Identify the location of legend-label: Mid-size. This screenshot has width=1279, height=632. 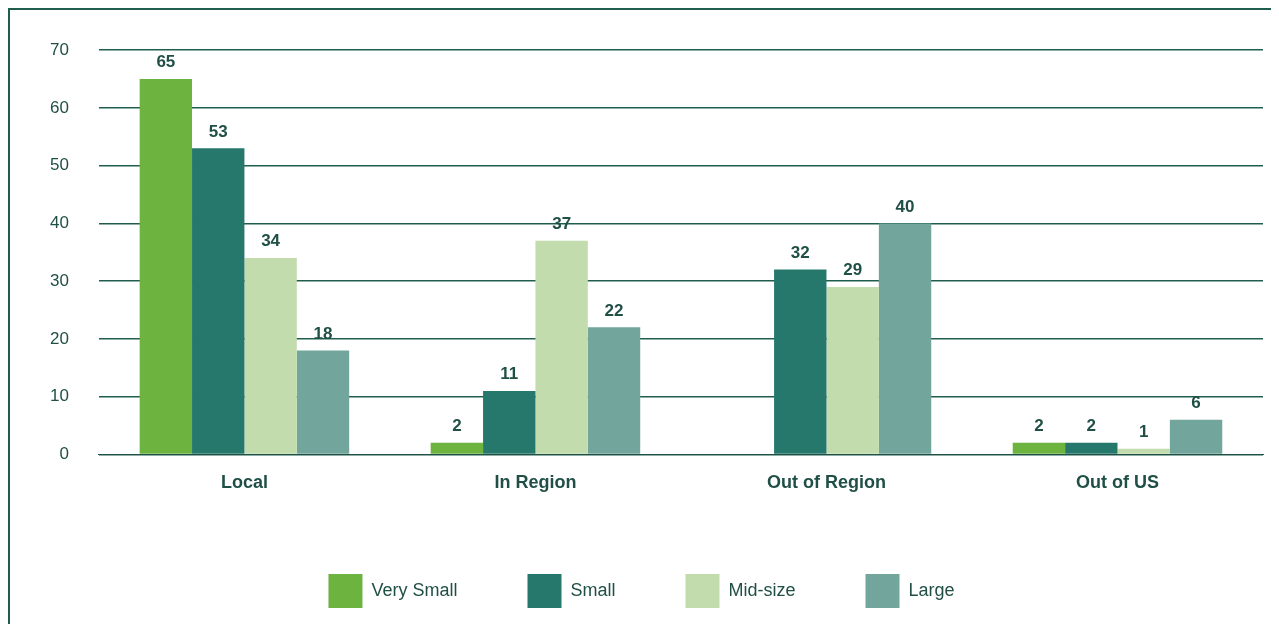
(762, 589).